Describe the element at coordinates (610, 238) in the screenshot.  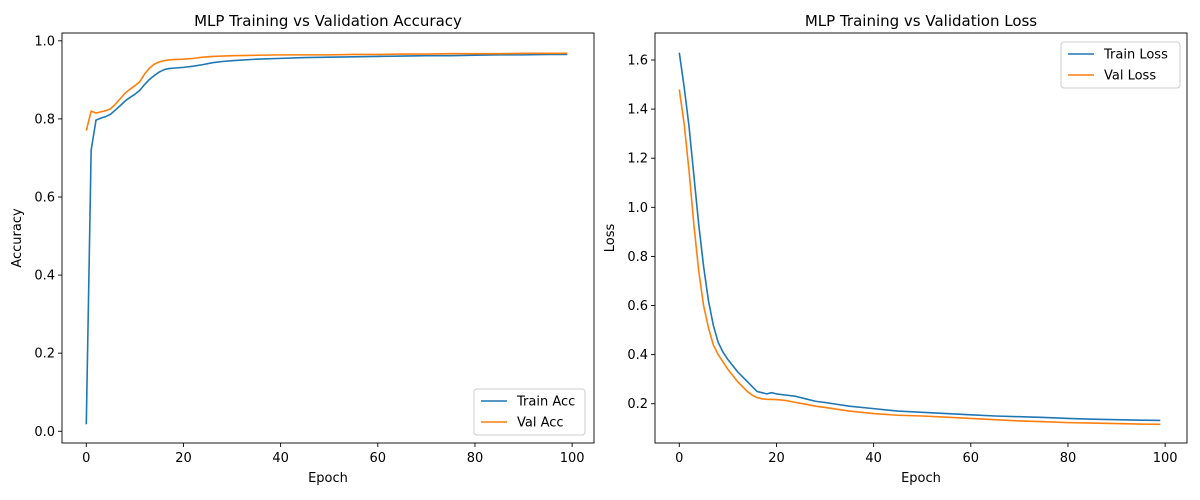
I see `y-axis-label: Loss` at that location.